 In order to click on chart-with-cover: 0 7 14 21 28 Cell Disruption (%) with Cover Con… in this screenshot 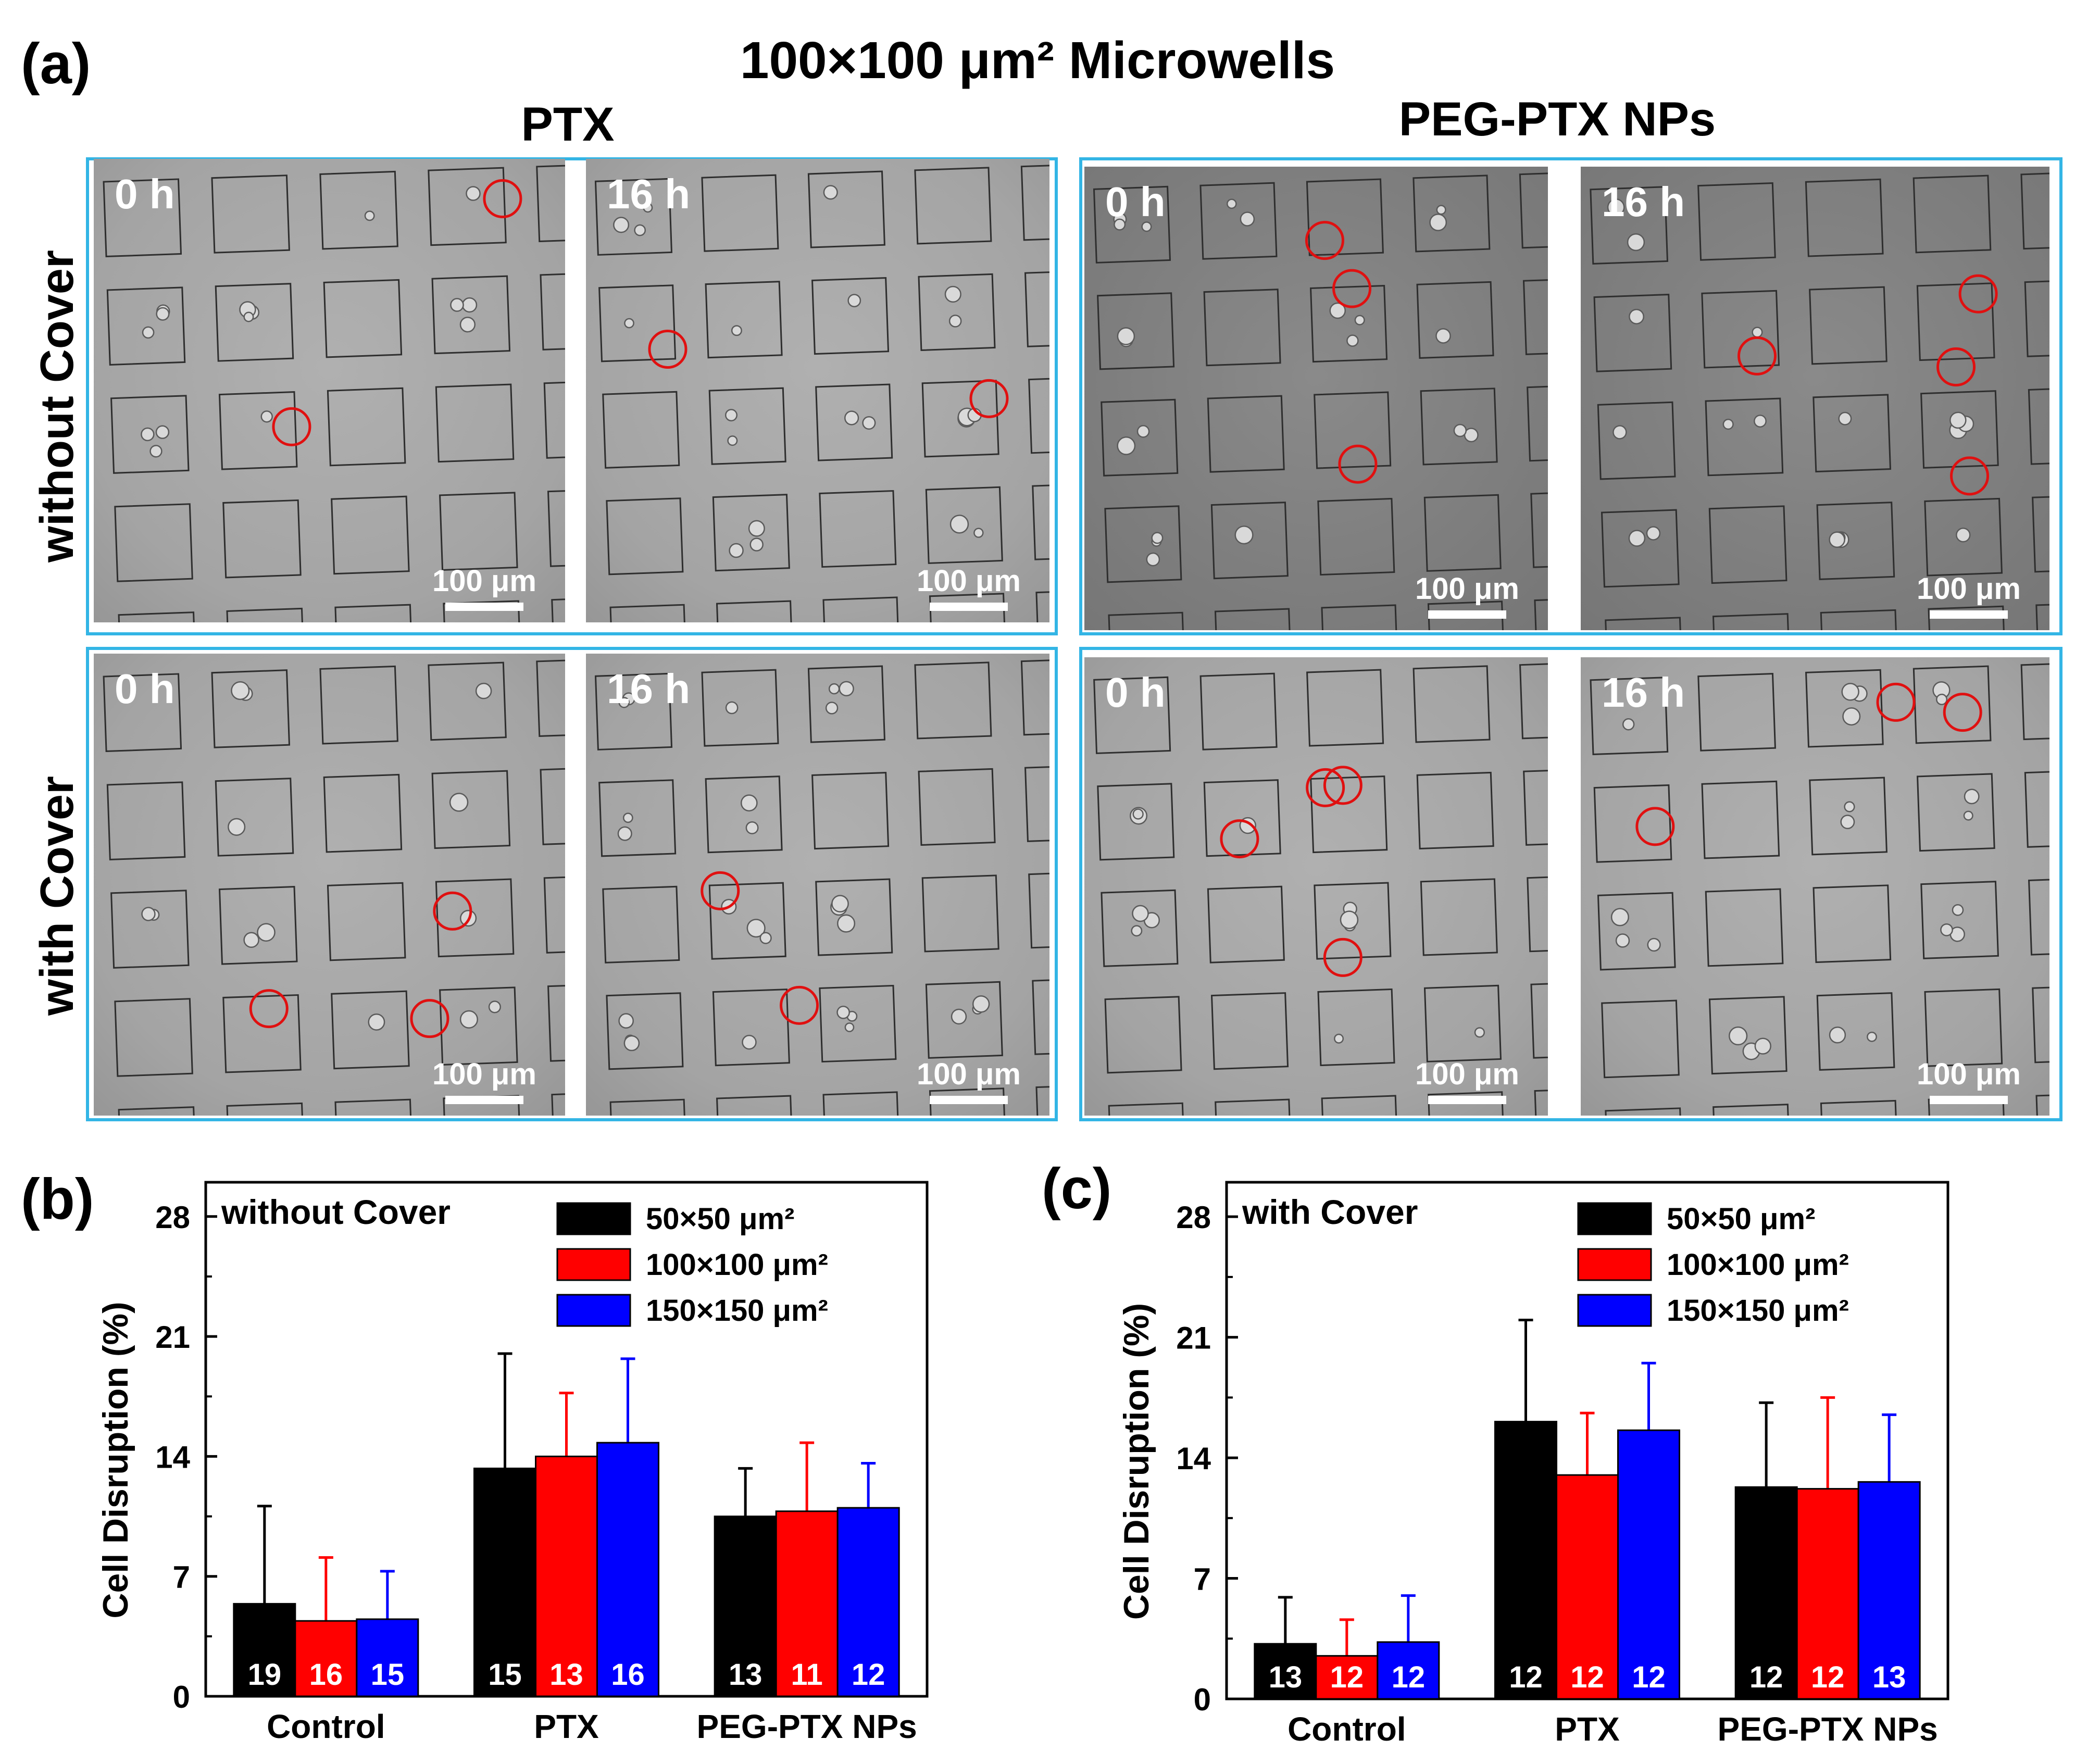, I will do `click(1533, 1464)`.